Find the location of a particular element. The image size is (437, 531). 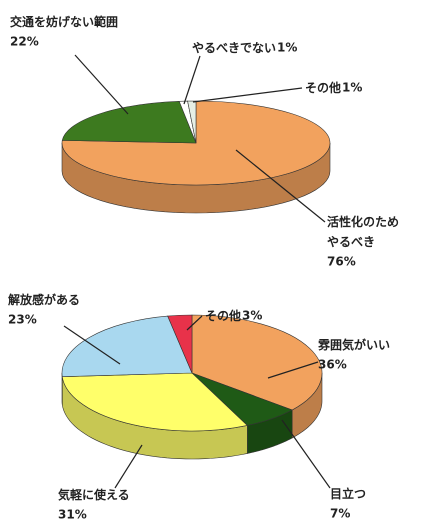

label-line: 目立つ is located at coordinates (348, 493).